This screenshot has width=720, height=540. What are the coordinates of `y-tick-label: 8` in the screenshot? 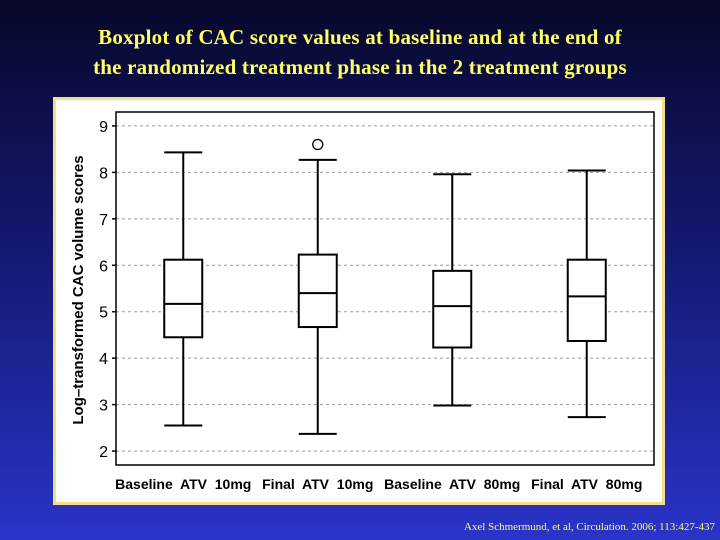 It's located at (103, 173).